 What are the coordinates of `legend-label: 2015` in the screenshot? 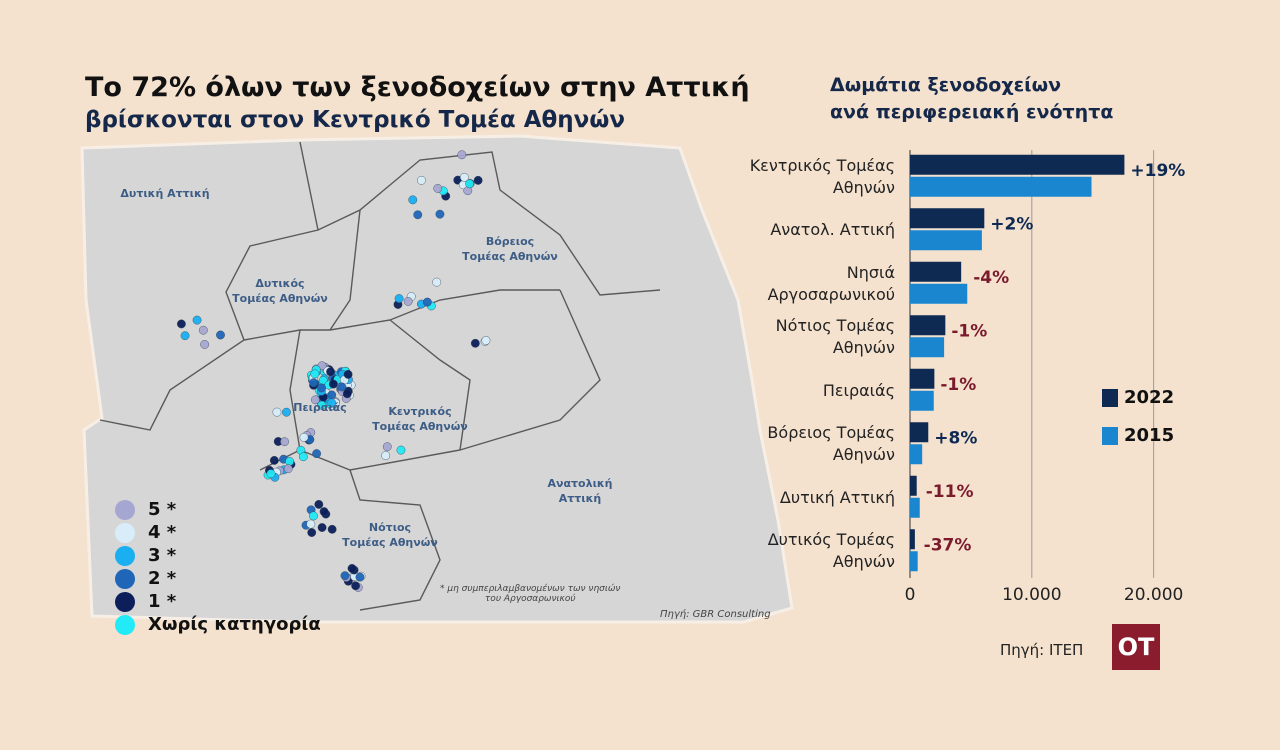 It's located at (1149, 435).